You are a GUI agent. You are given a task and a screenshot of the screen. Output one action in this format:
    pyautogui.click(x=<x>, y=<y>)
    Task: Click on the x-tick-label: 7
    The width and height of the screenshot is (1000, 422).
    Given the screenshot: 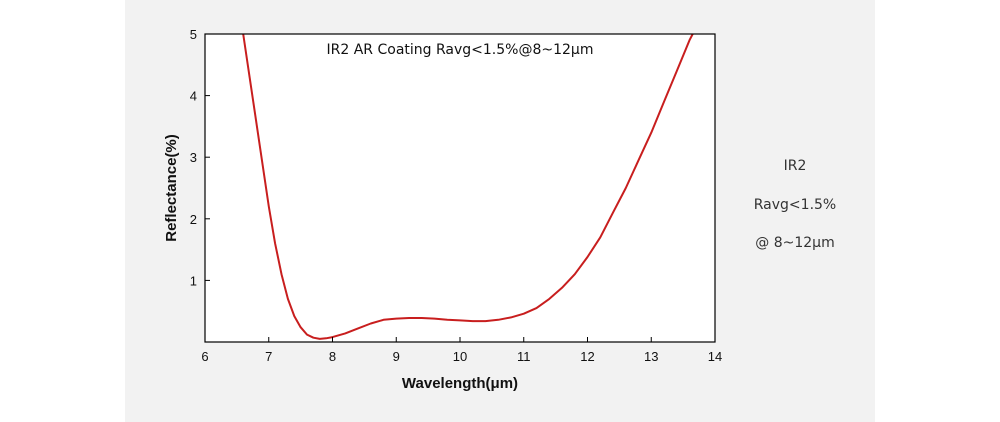 What is the action you would take?
    pyautogui.click(x=268, y=356)
    